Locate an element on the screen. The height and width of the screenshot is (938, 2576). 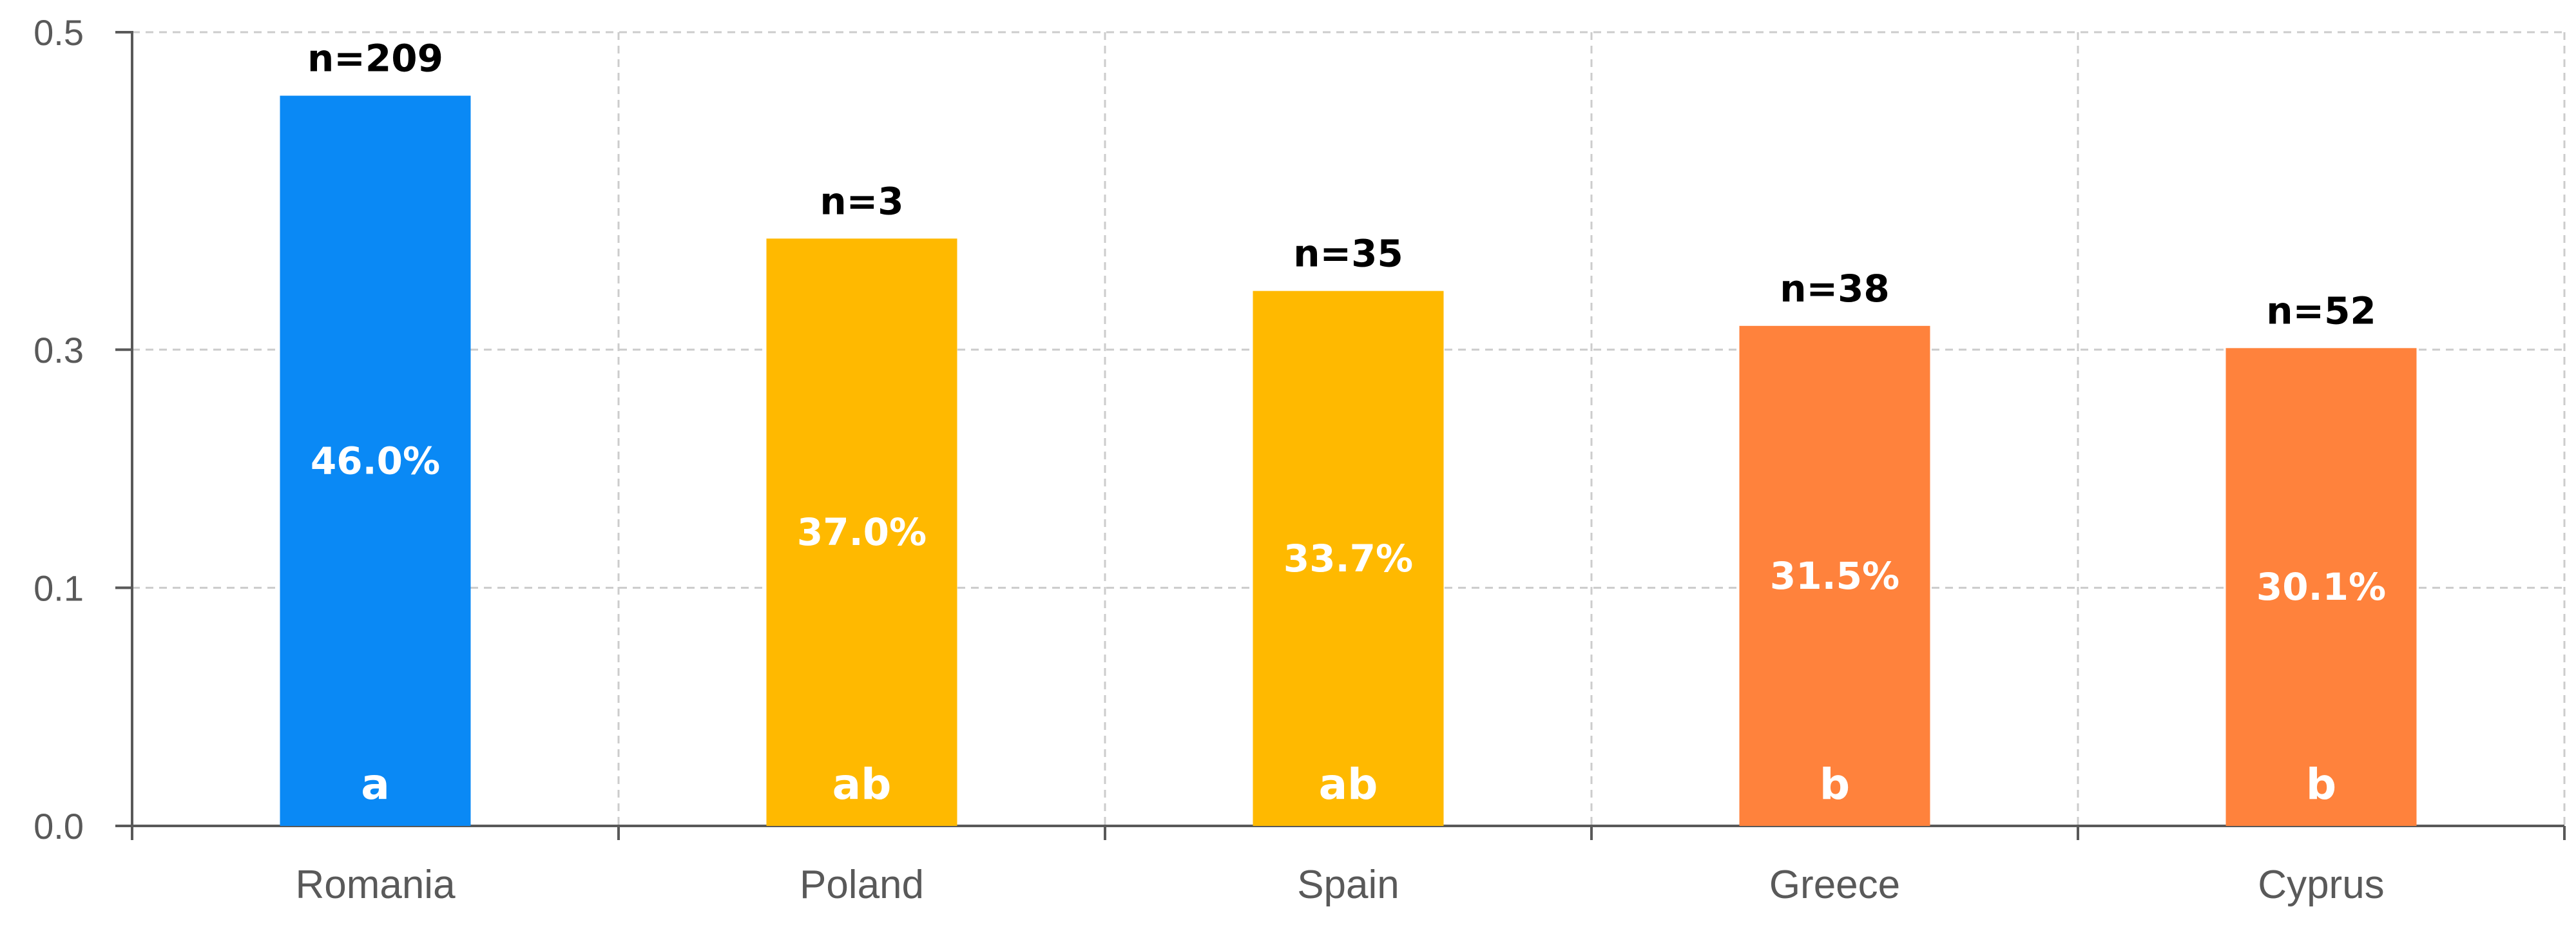
x-category-label: Cyprus is located at coordinates (2321, 885).